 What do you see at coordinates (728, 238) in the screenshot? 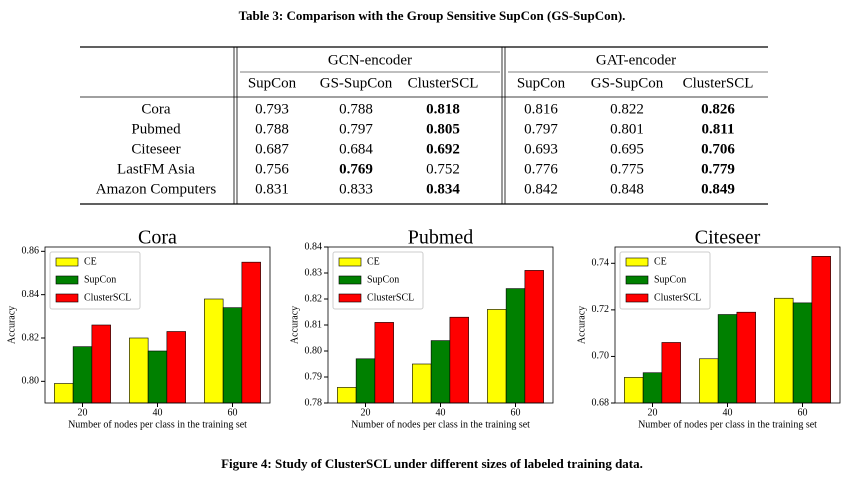
I see `chart-title: Citeseer` at bounding box center [728, 238].